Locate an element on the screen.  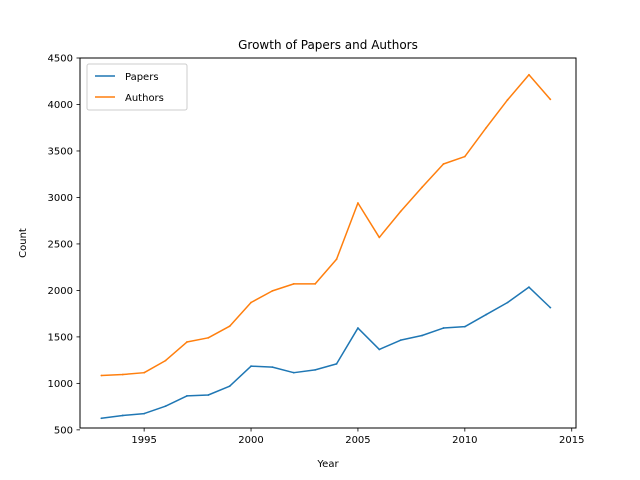
x-tick-label: 2000 is located at coordinates (250, 440).